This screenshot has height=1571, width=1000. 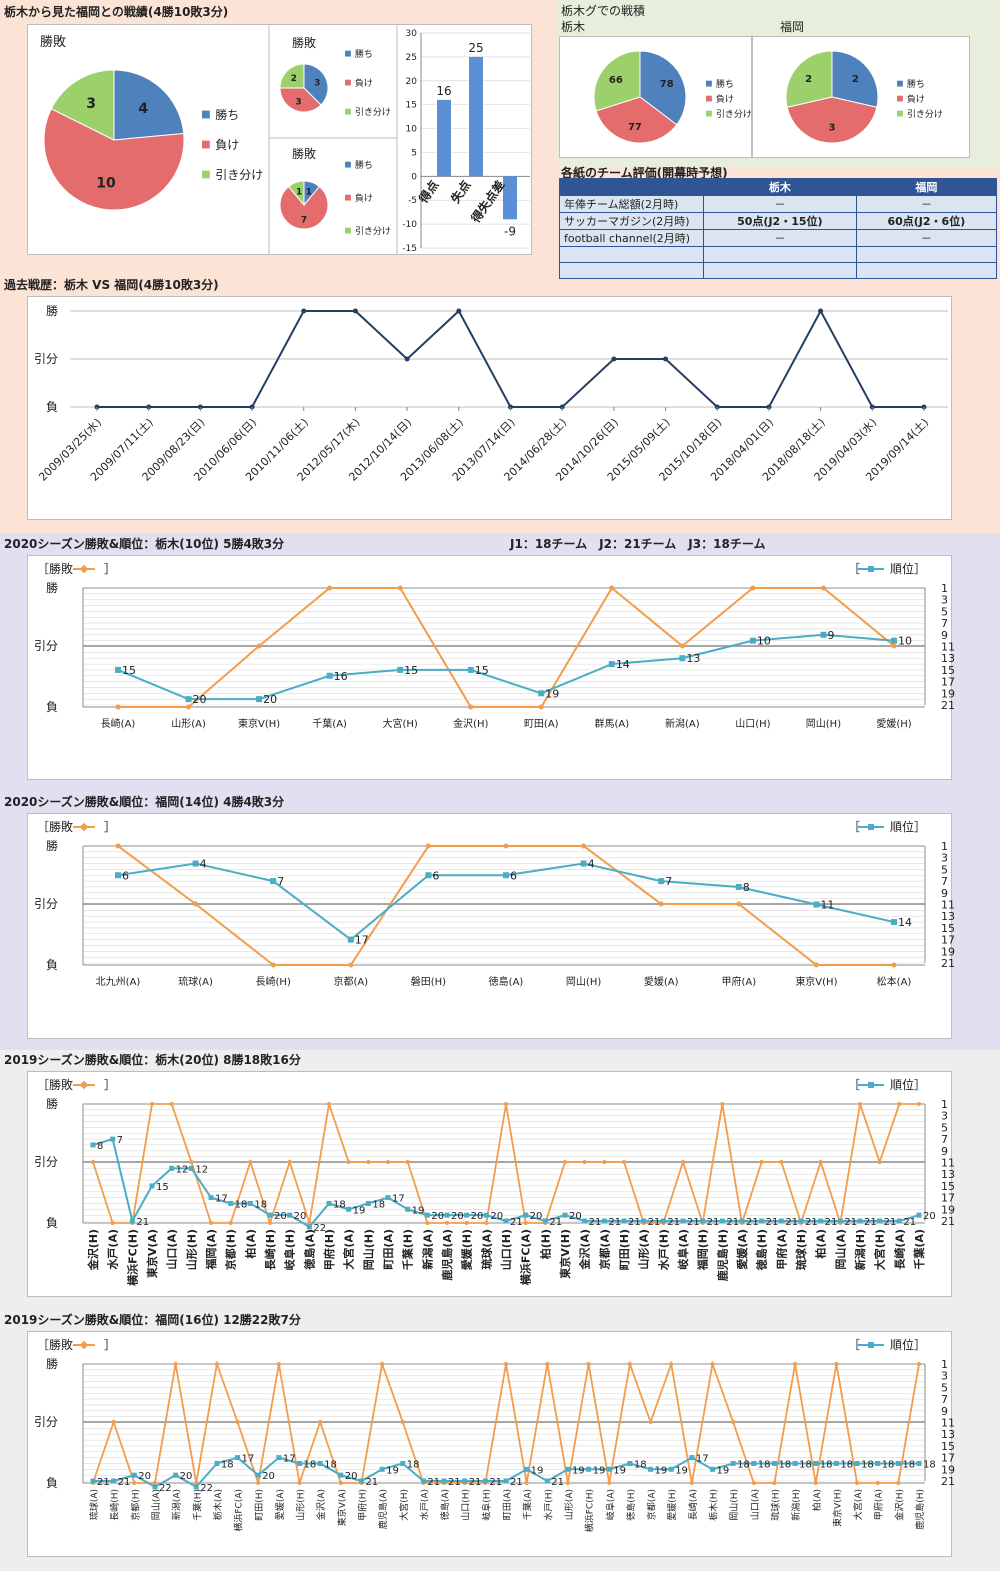 What do you see at coordinates (348, 197) in the screenshot?
I see `pie-away-legend-swatch-lose` at bounding box center [348, 197].